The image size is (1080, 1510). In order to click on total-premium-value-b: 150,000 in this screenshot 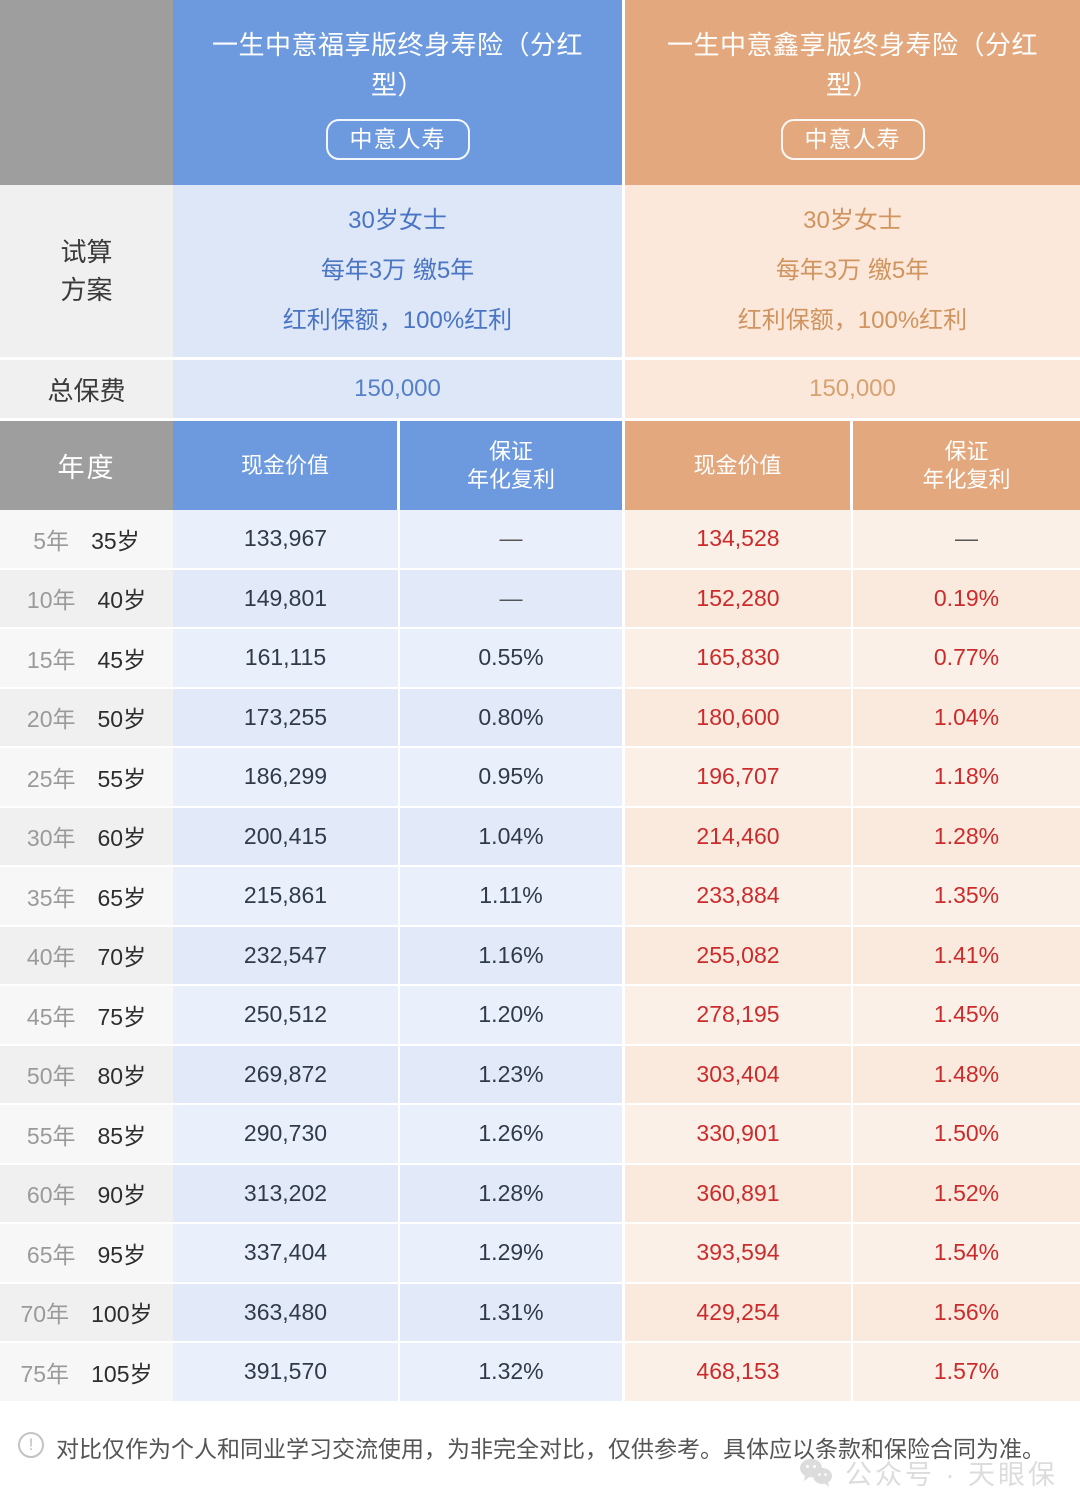, I will do `click(852, 389)`.